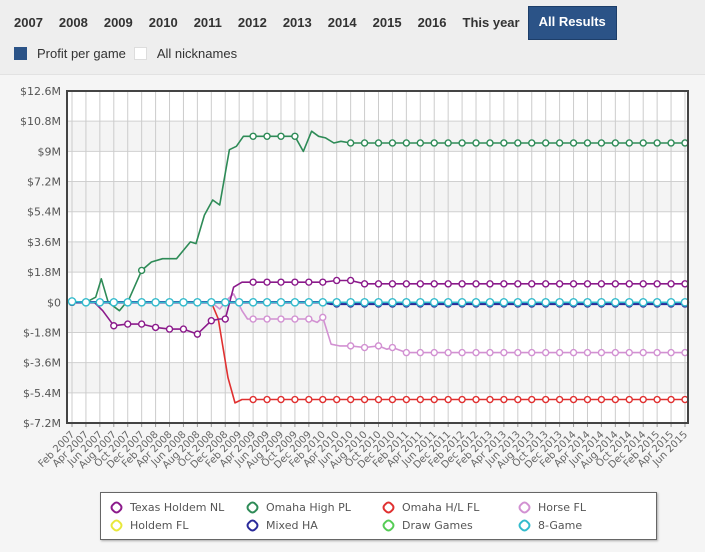  What do you see at coordinates (429, 507) in the screenshot?
I see `legend-item-omaha-h-l-fl: Omaha H/L FL` at bounding box center [429, 507].